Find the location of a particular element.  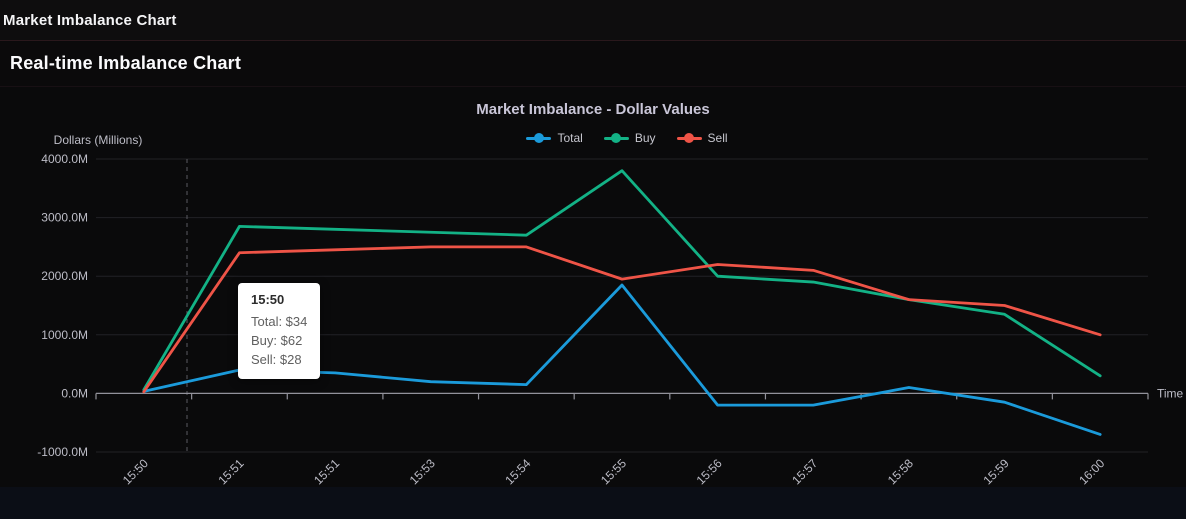

x-axis-label: 15:57 is located at coordinates (804, 471).